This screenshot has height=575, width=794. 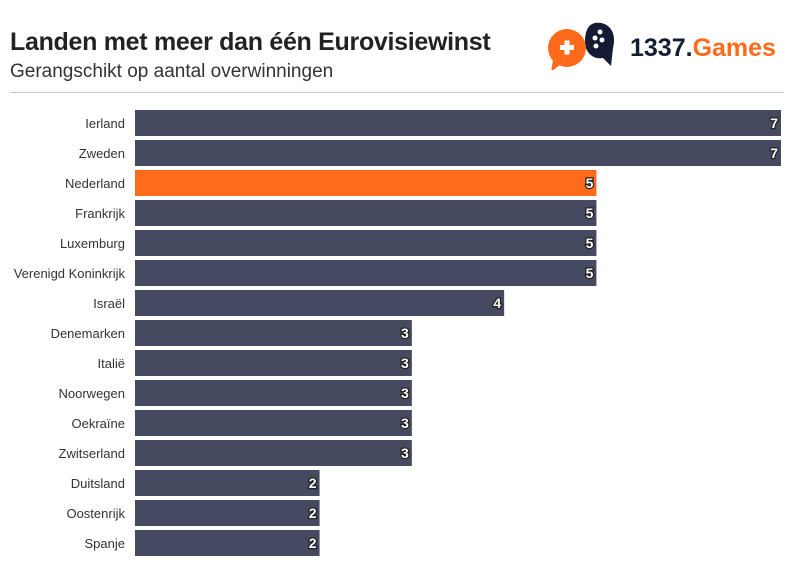 What do you see at coordinates (88, 333) in the screenshot?
I see `category-label: Denemarken` at bounding box center [88, 333].